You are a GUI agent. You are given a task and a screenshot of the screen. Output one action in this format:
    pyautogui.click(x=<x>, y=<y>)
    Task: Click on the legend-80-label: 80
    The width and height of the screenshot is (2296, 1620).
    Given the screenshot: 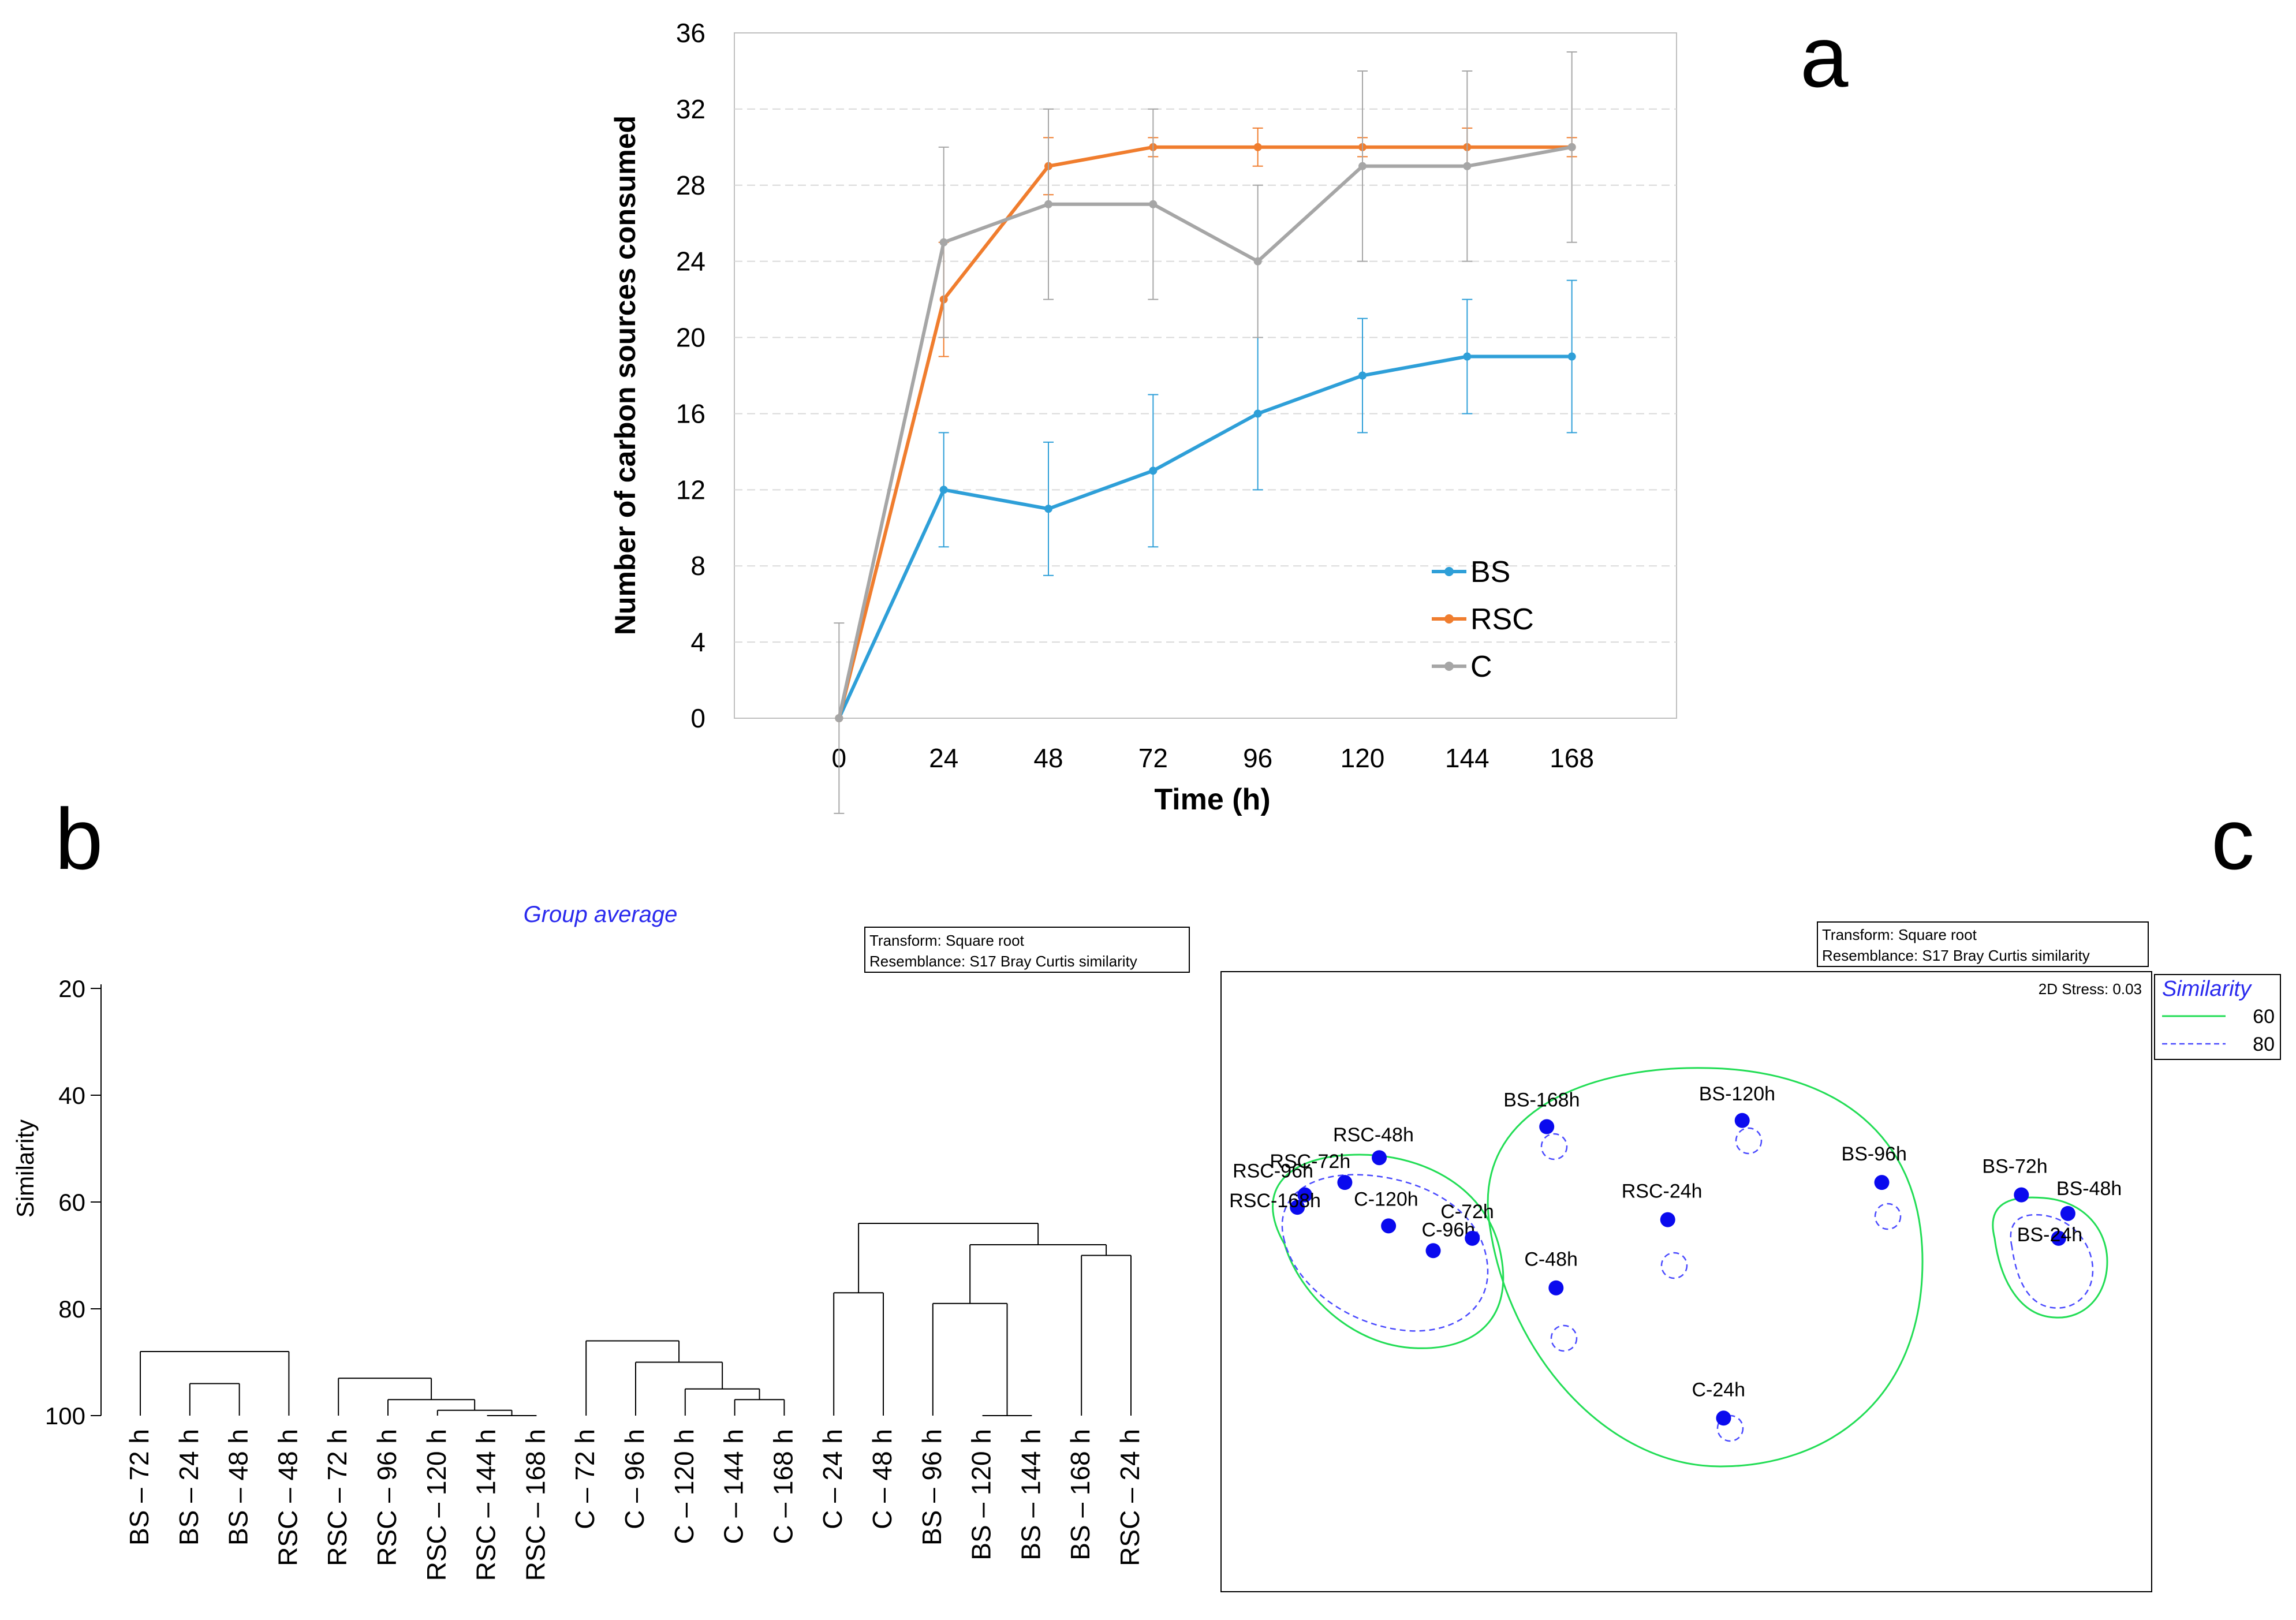 What is the action you would take?
    pyautogui.click(x=2264, y=1044)
    